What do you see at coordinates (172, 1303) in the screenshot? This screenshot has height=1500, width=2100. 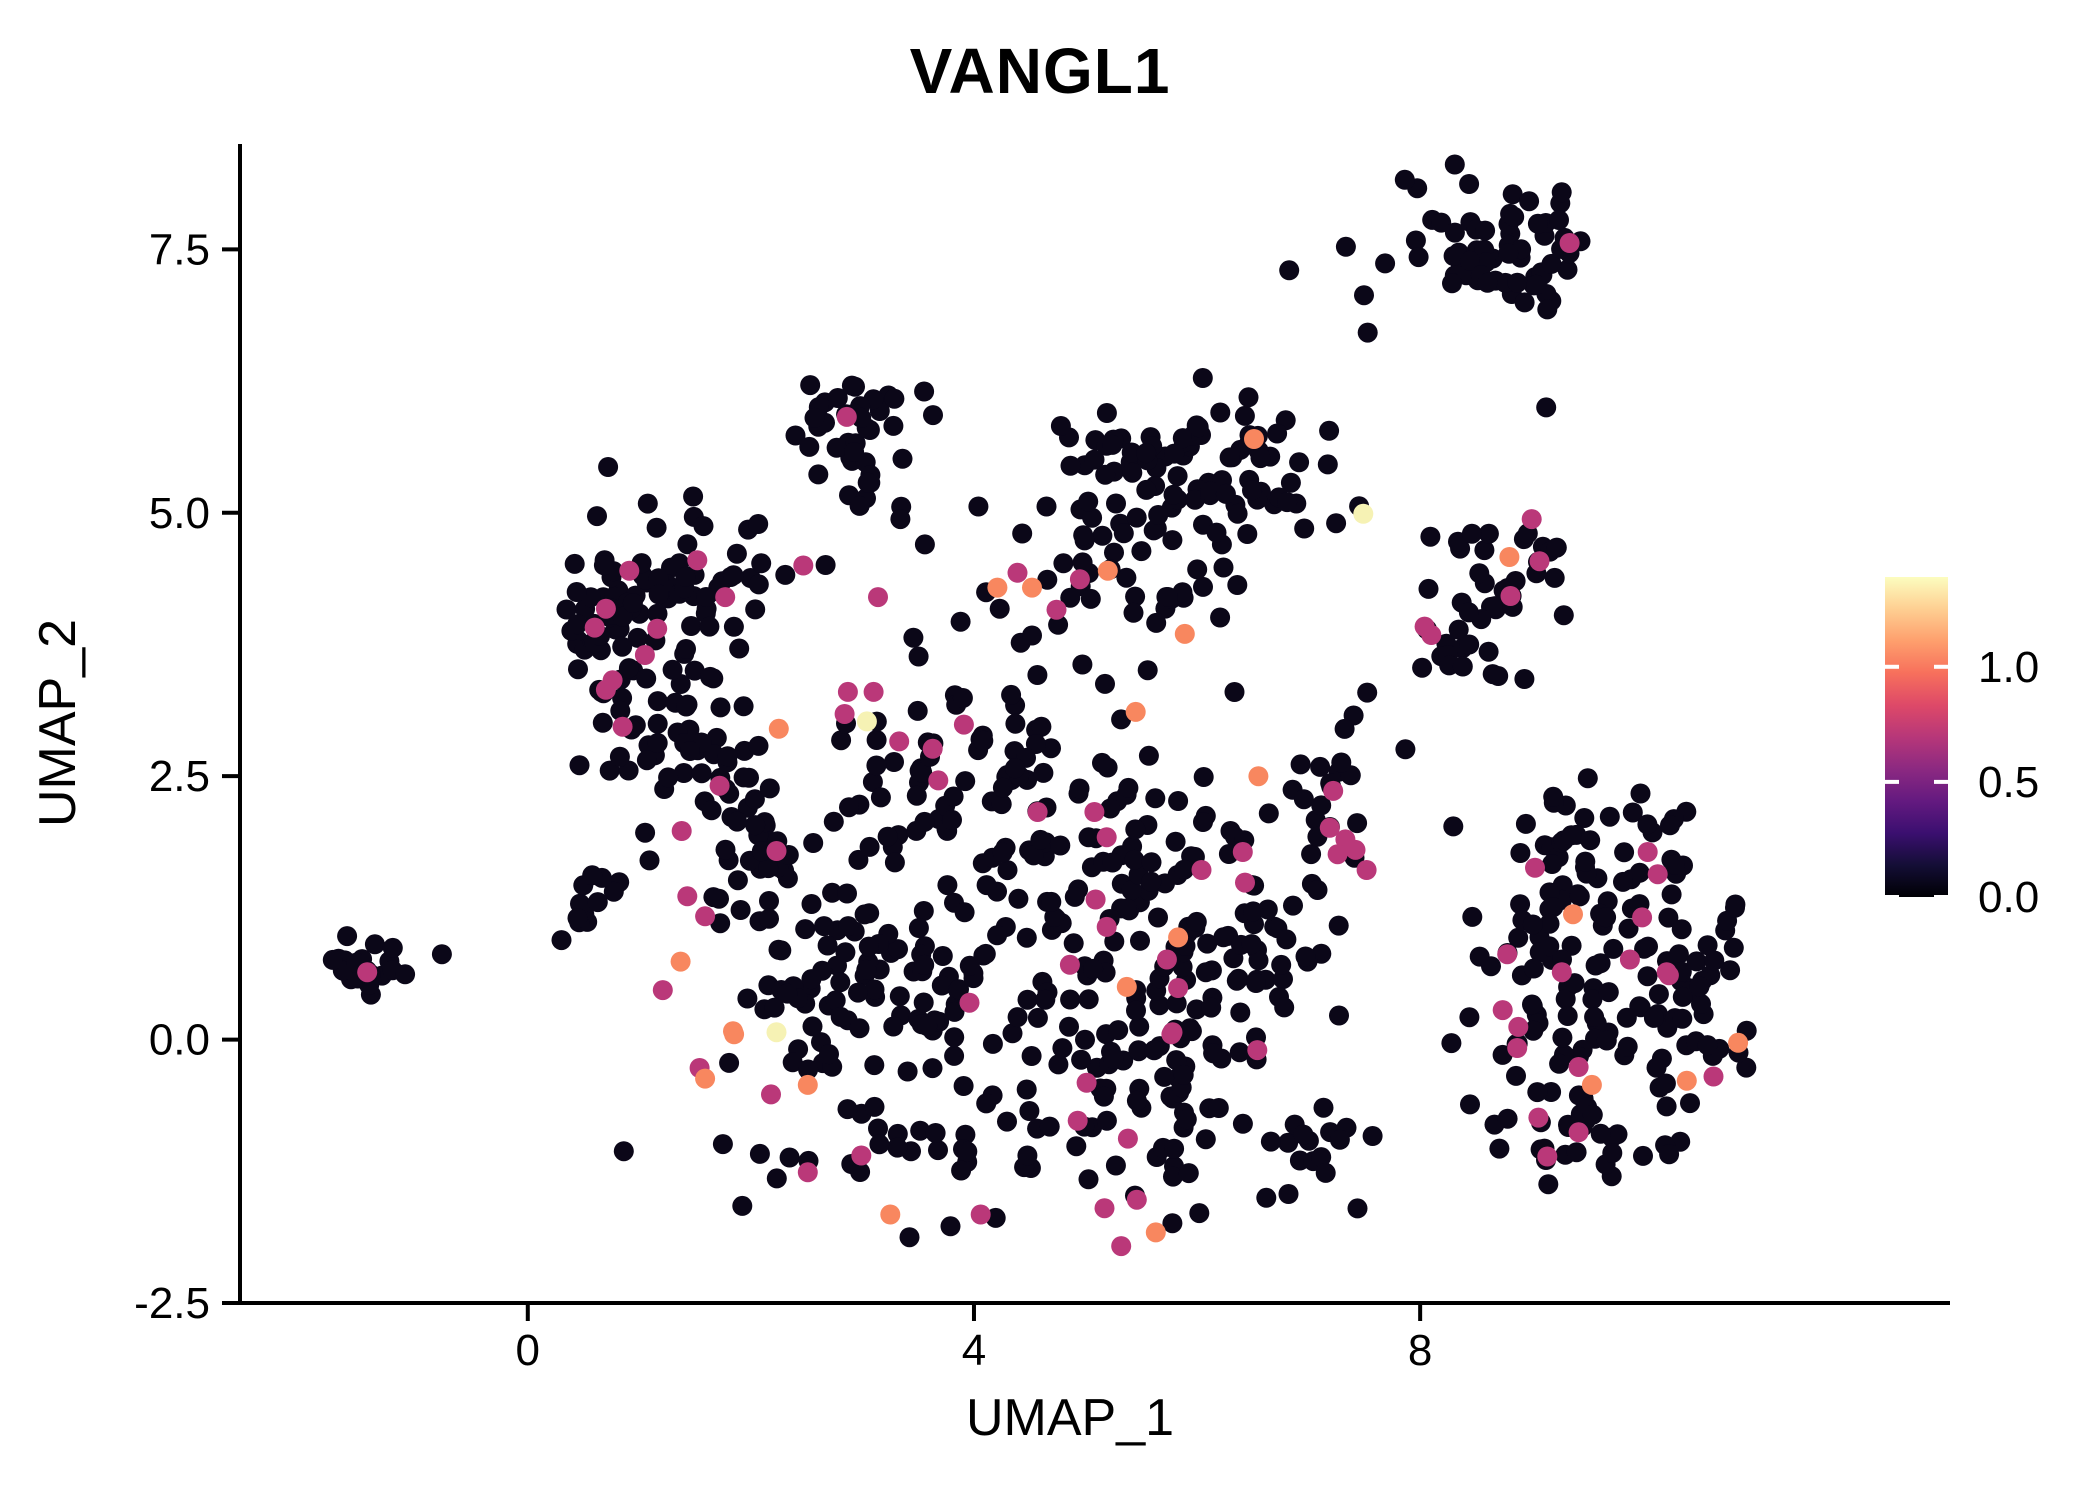 I see `y-tick-label: -2.5` at bounding box center [172, 1303].